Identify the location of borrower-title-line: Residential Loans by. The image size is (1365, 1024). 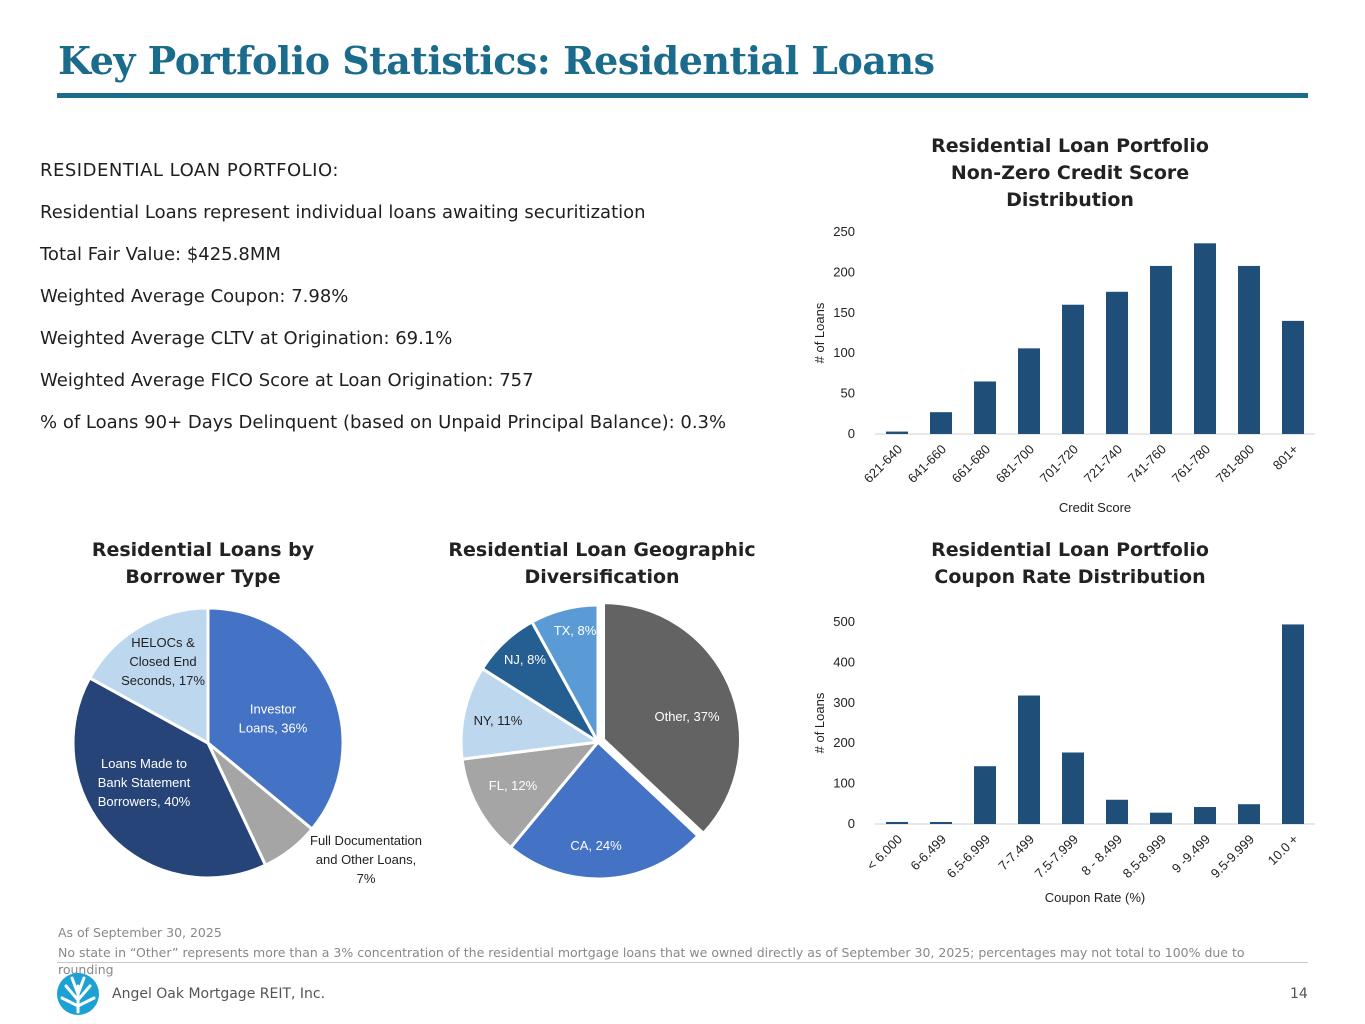
(203, 550).